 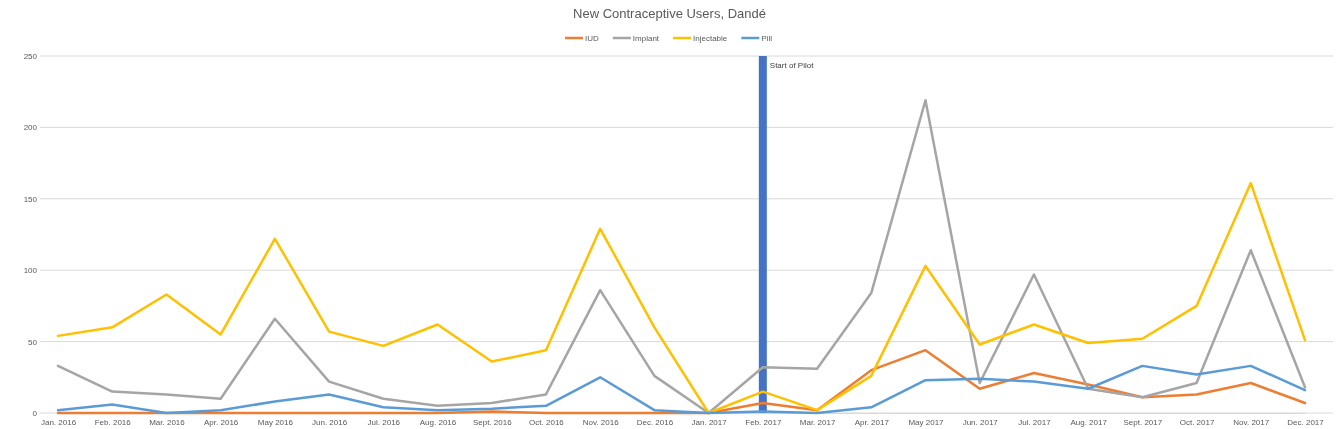 I want to click on x-tick-label: Jan. 2017, so click(x=709, y=422).